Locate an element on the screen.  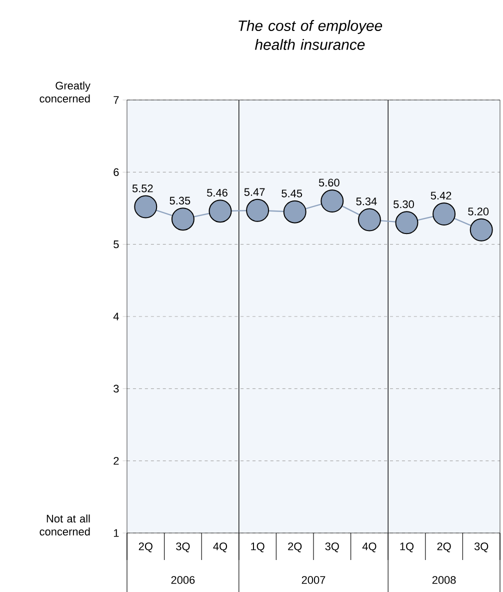
data-label: 5.45 is located at coordinates (292, 194).